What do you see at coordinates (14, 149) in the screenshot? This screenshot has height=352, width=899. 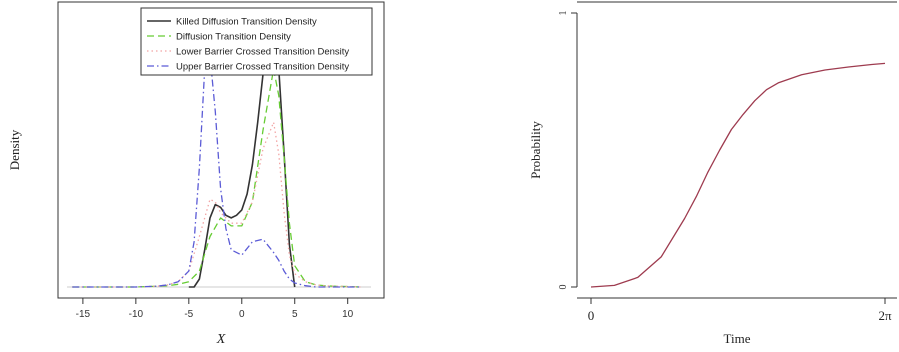 I see `density-y-axis-label: Density` at bounding box center [14, 149].